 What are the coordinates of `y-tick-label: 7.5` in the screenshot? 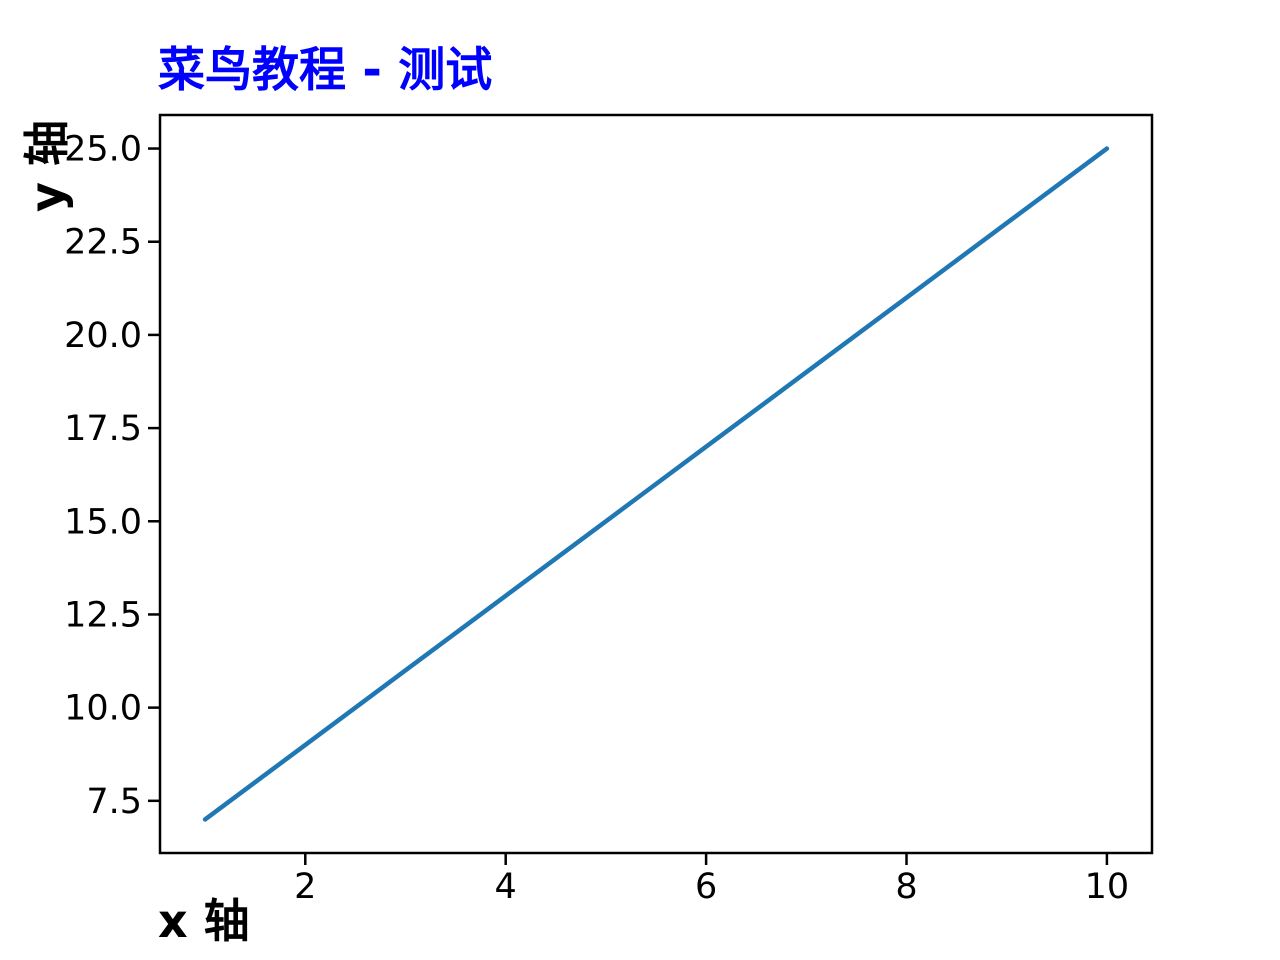 It's located at (114, 802).